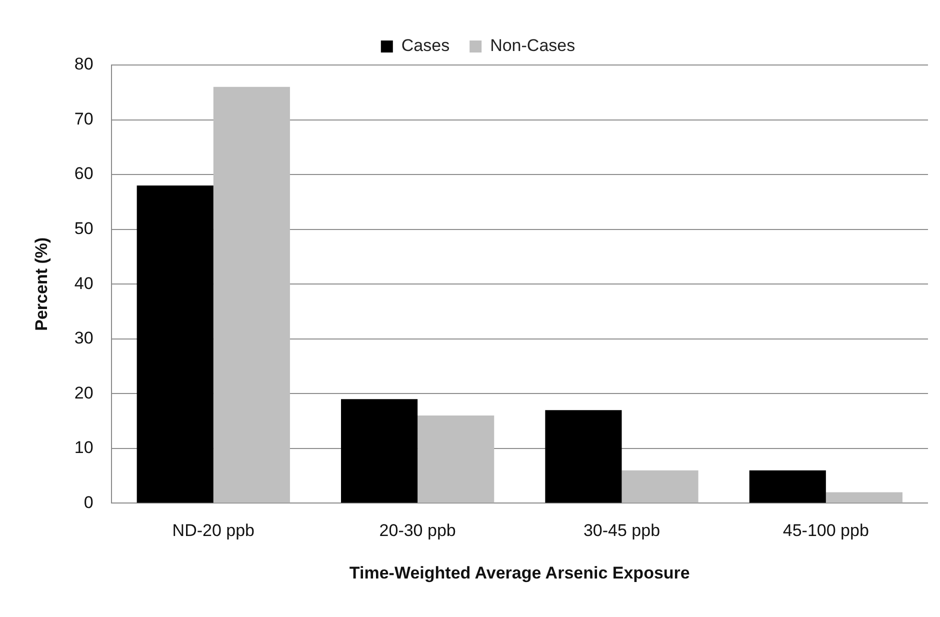 This screenshot has width=940, height=617. What do you see at coordinates (84, 338) in the screenshot?
I see `y-tick-label: 30` at bounding box center [84, 338].